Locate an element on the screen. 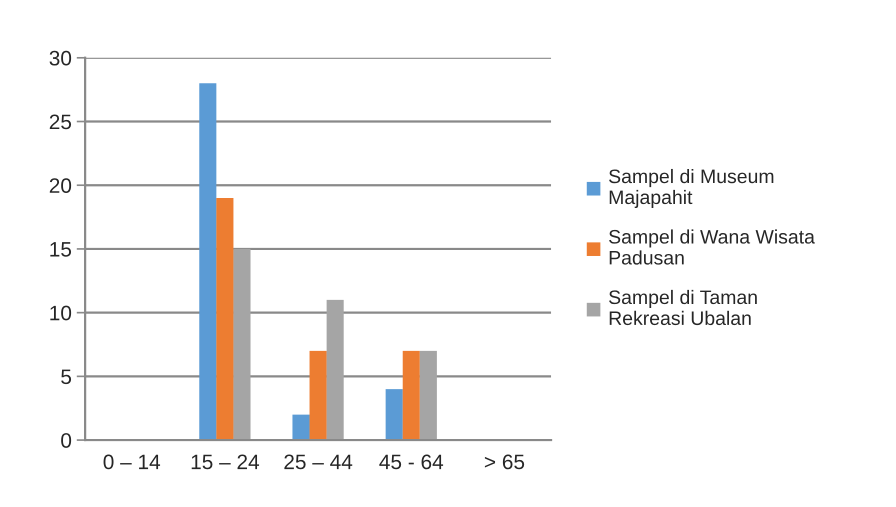 The image size is (896, 507). x-tick-label: > 65 is located at coordinates (504, 462).